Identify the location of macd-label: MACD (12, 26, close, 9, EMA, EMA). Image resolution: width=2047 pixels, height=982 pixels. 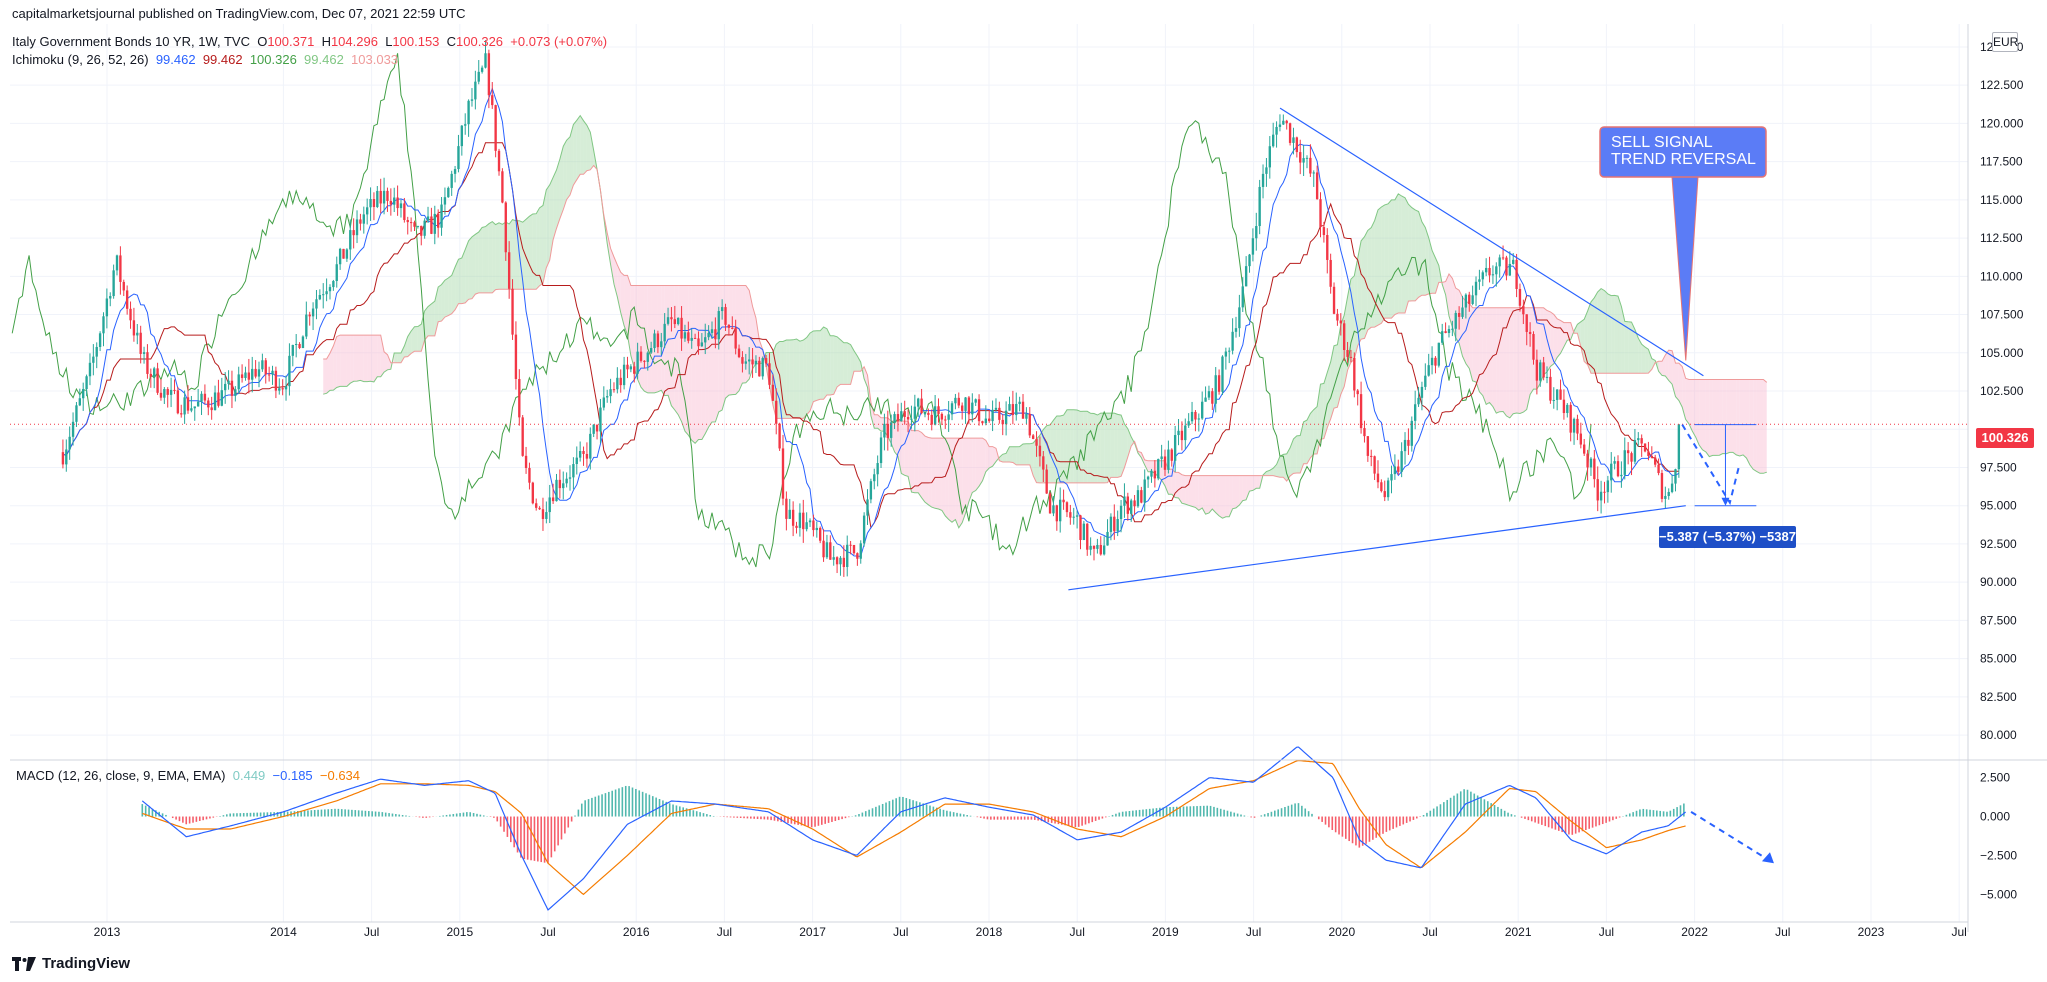
(121, 775).